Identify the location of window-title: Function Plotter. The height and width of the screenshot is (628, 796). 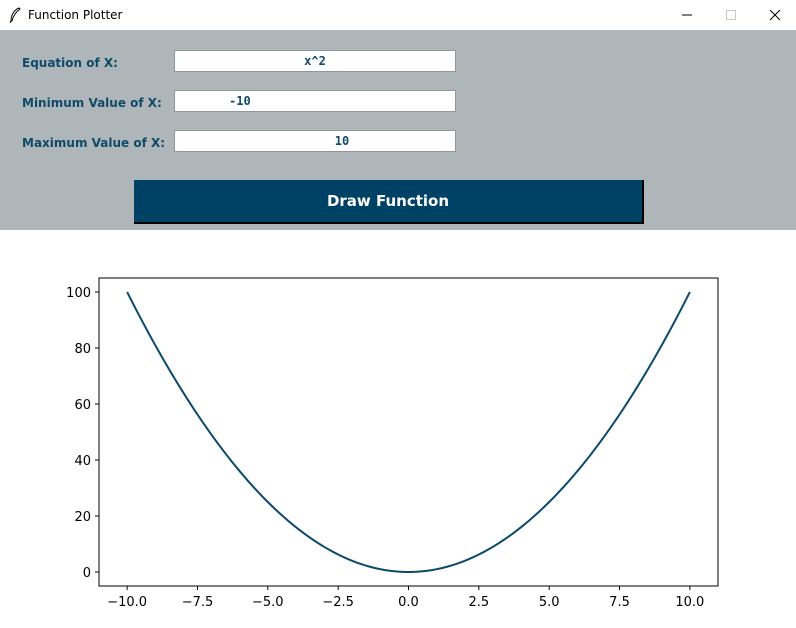
(75, 15).